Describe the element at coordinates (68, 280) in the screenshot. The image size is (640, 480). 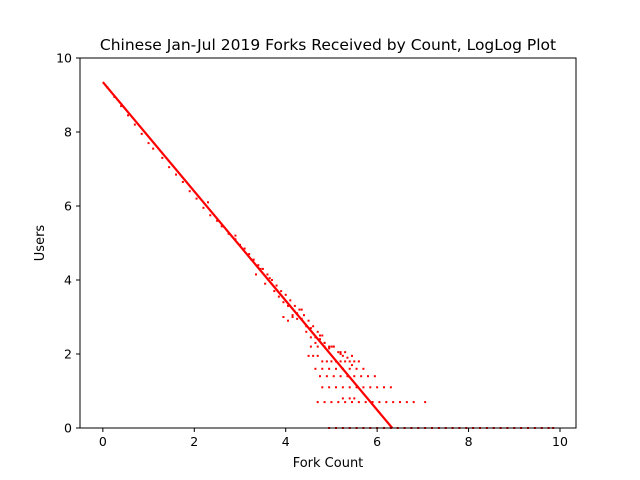
I see `y-tick-label: 4` at that location.